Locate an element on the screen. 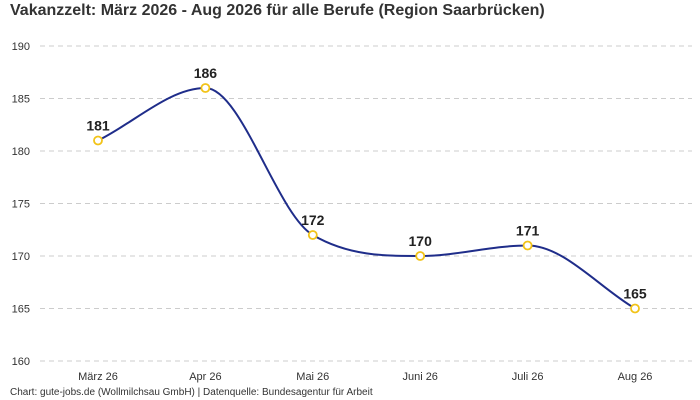 Image resolution: width=700 pixels, height=400 pixels. x-tick-label: Juni 26 is located at coordinates (419, 377).